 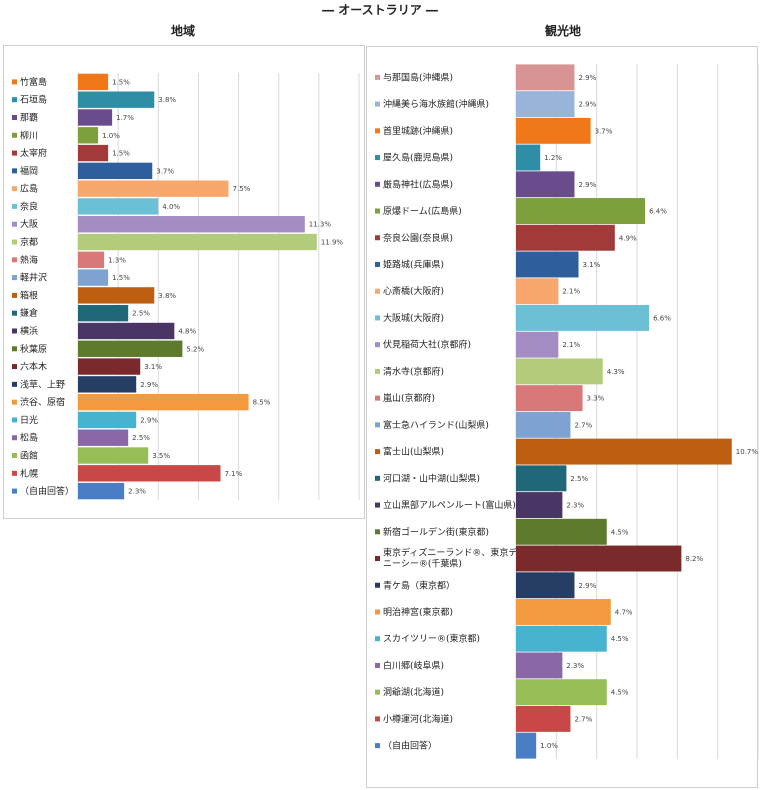 What do you see at coordinates (234, 474) in the screenshot?
I see `value-label: 7.1%` at bounding box center [234, 474].